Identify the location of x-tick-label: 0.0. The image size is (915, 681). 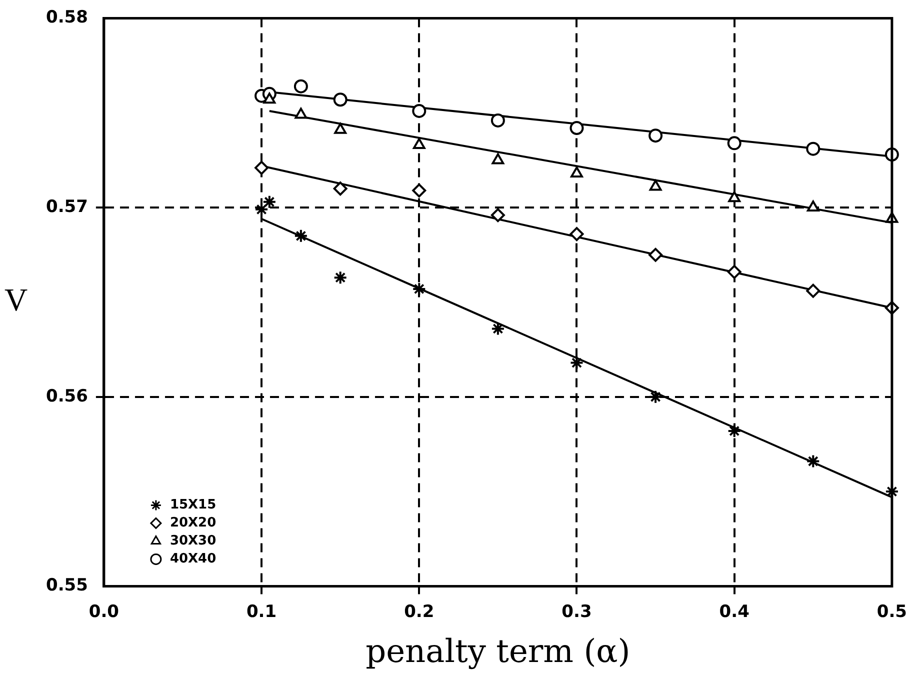
(104, 612).